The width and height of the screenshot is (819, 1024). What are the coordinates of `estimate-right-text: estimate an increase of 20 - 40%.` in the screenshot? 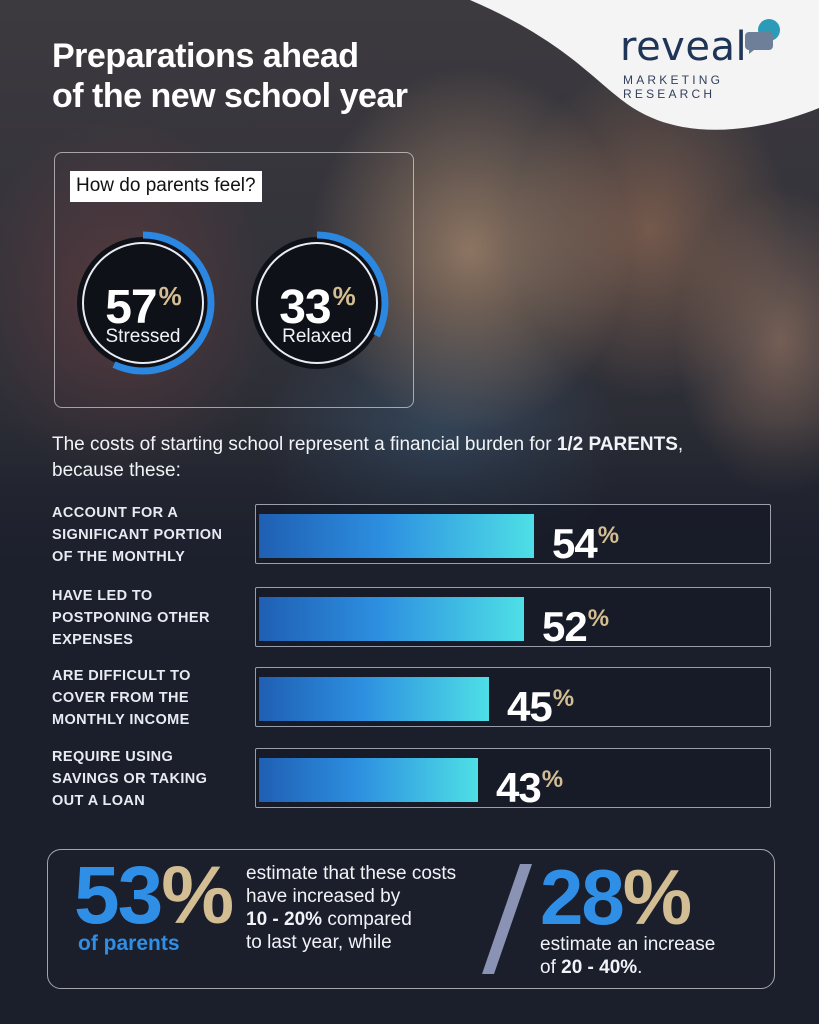 It's located at (655, 956).